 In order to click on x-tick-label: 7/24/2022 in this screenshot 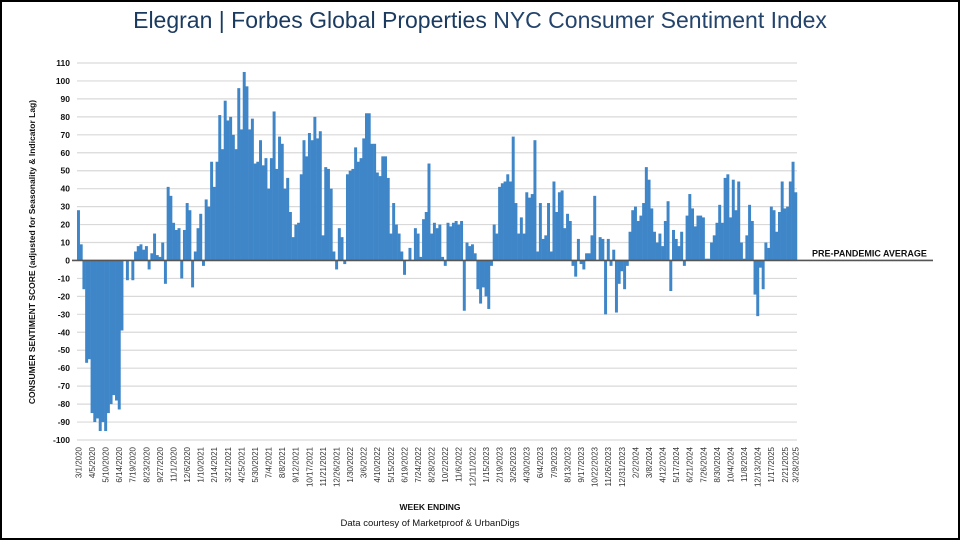, I will do `click(418, 464)`.